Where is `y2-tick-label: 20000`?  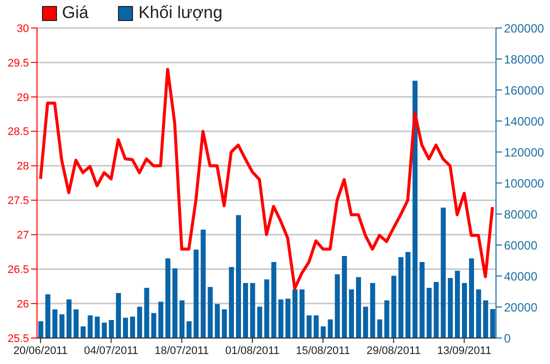 y2-tick-label: 20000 is located at coordinates (521, 307).